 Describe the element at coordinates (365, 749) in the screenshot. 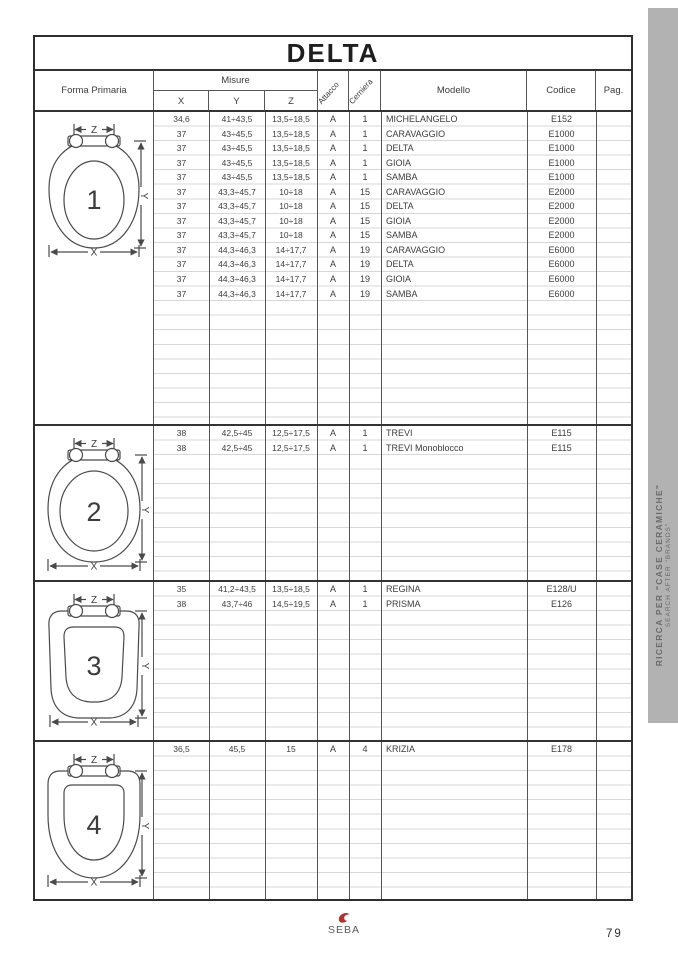

I see `cell-cerniera: 4` at that location.